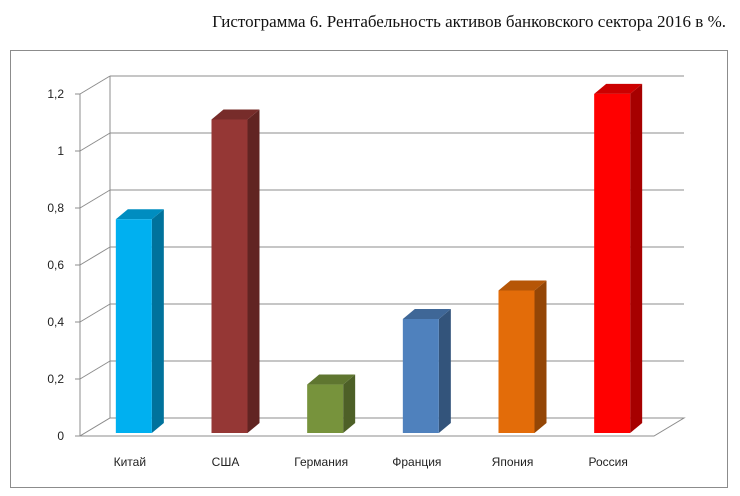  I want to click on y-tick-label: 1, so click(60, 151).